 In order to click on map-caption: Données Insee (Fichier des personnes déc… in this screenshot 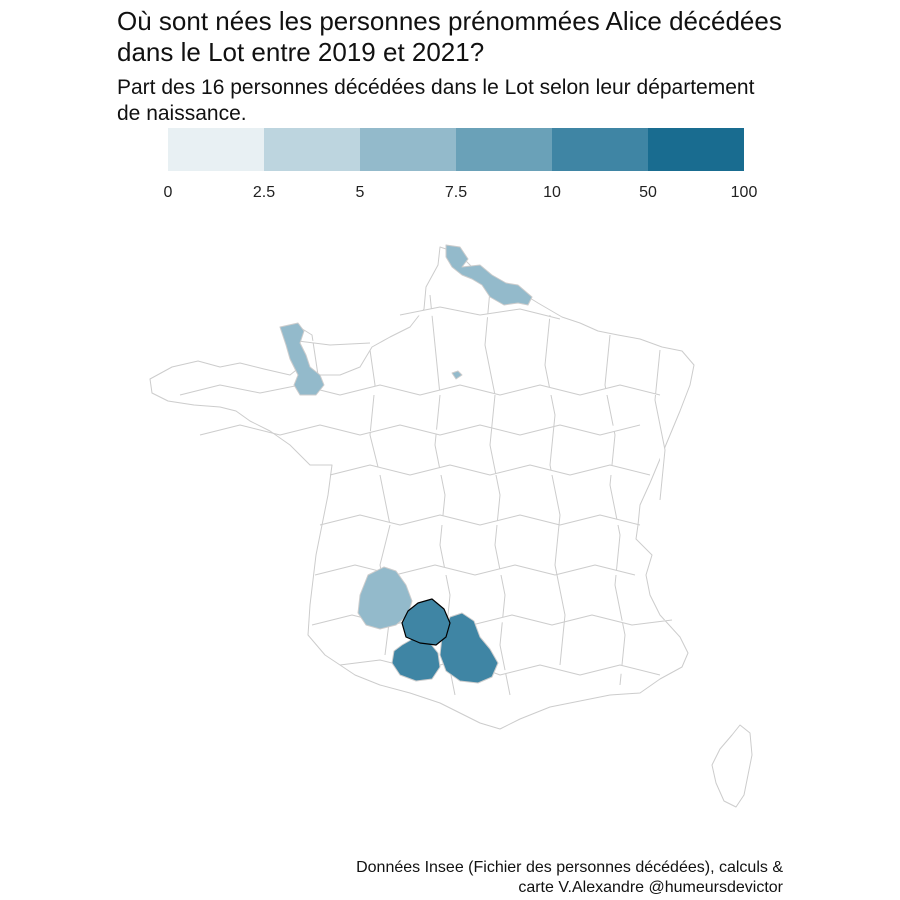, I will do `click(569, 878)`.